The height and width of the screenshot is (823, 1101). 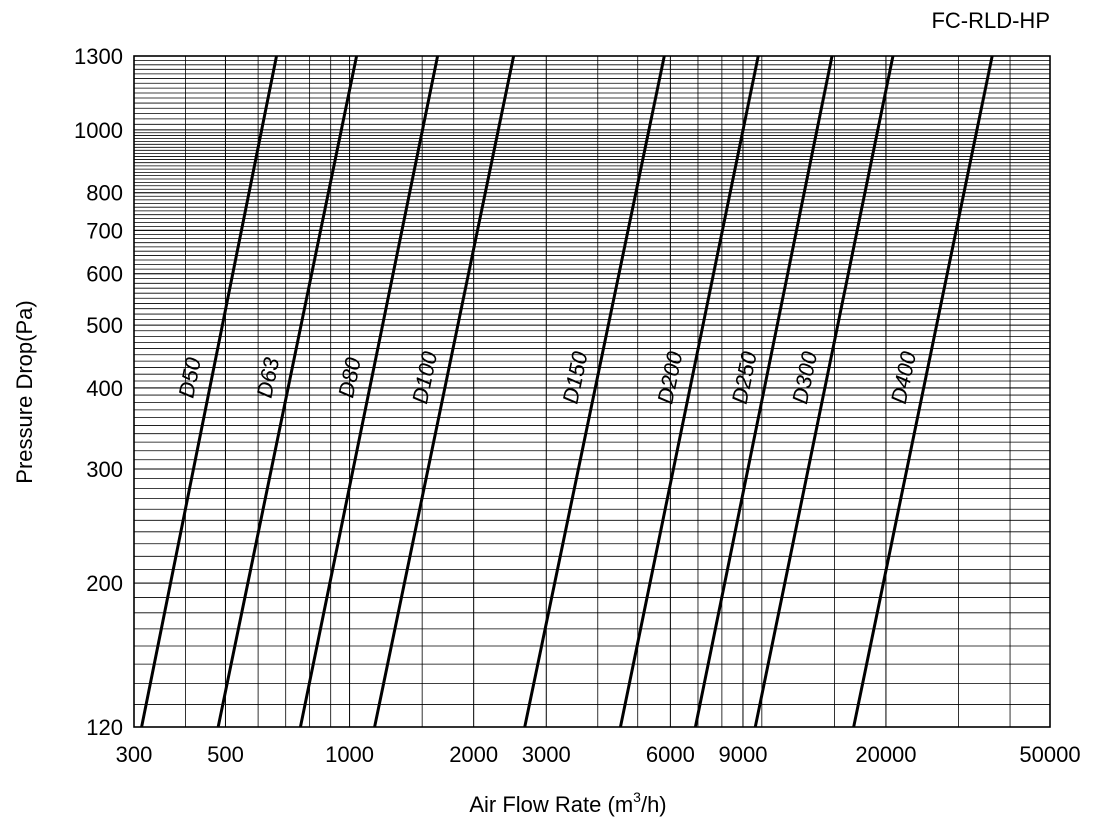 What do you see at coordinates (104, 469) in the screenshot?
I see `y-tick-label: 300` at bounding box center [104, 469].